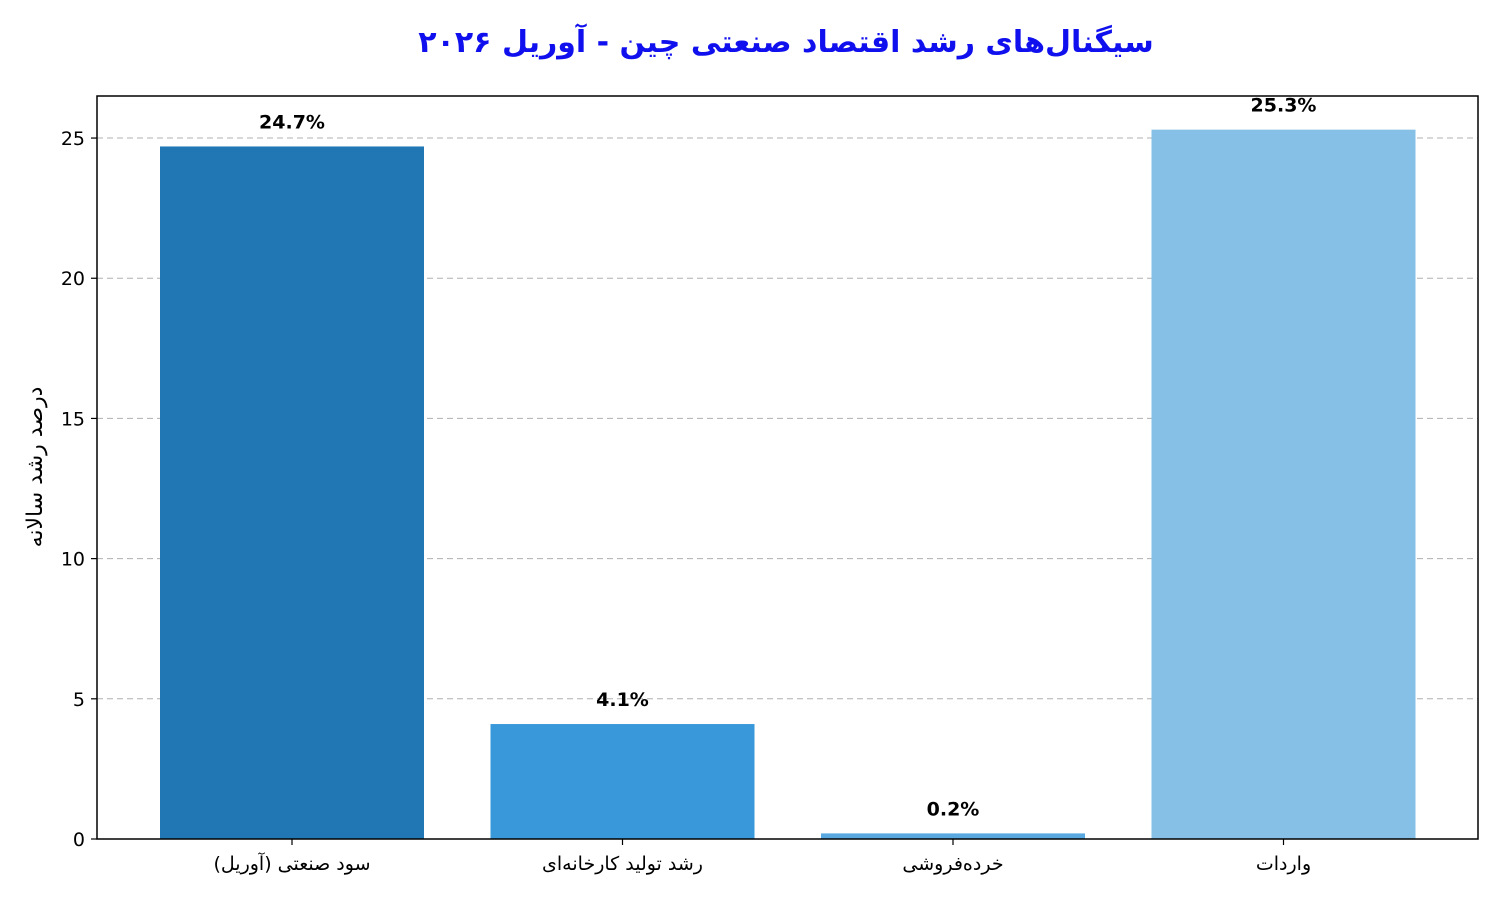 Image resolution: width=1500 pixels, height=905 pixels. Describe the element at coordinates (73, 560) in the screenshot. I see `y-tick-label: 10` at that location.